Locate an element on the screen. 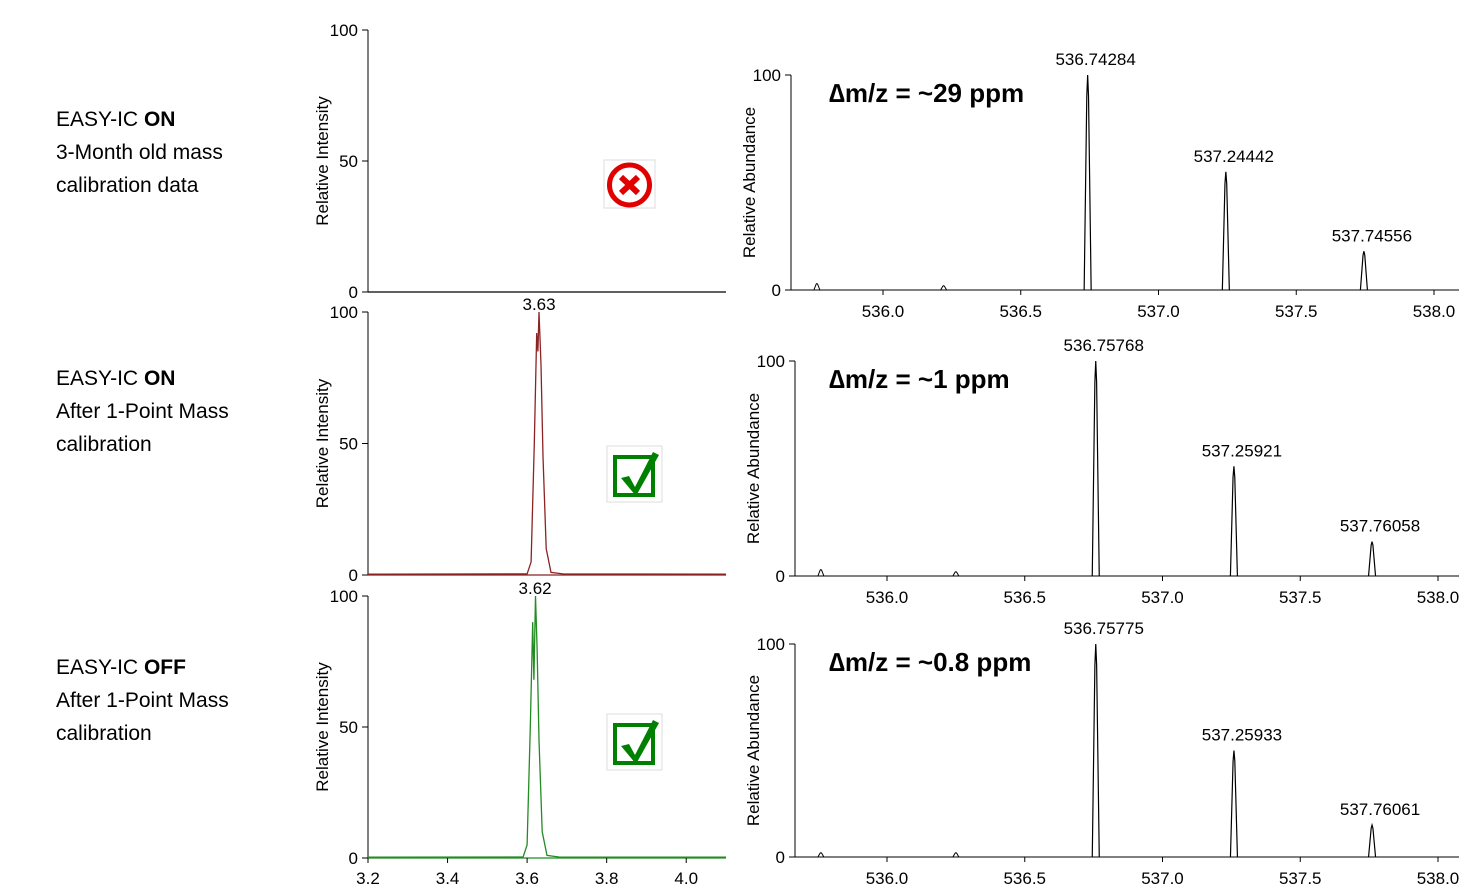  spectrum-peak-label: 536.75775 is located at coordinates (1104, 628).